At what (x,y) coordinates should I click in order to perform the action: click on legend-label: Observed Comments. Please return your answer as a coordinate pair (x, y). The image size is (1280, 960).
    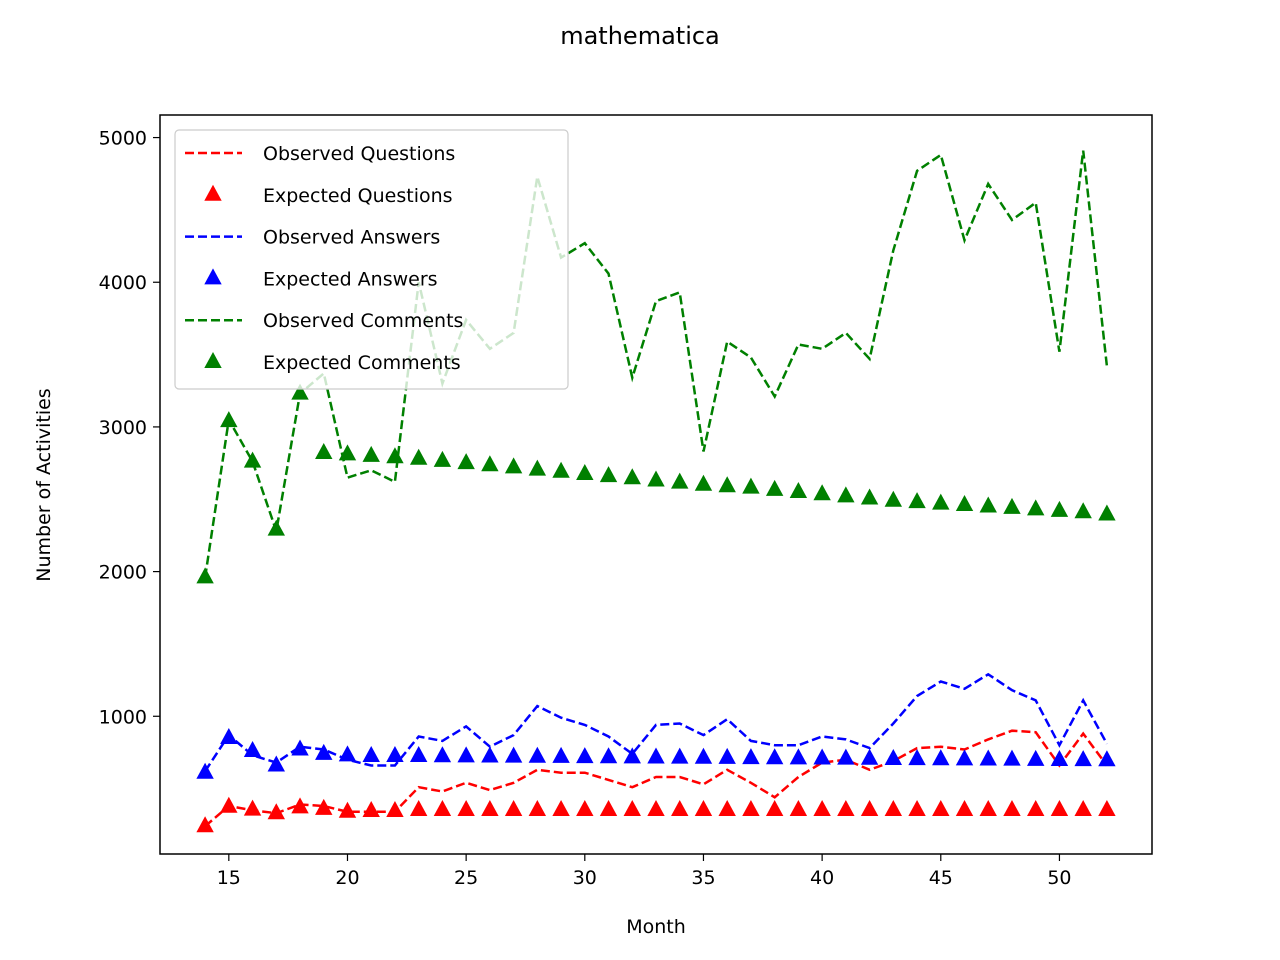
    Looking at the image, I should click on (363, 321).